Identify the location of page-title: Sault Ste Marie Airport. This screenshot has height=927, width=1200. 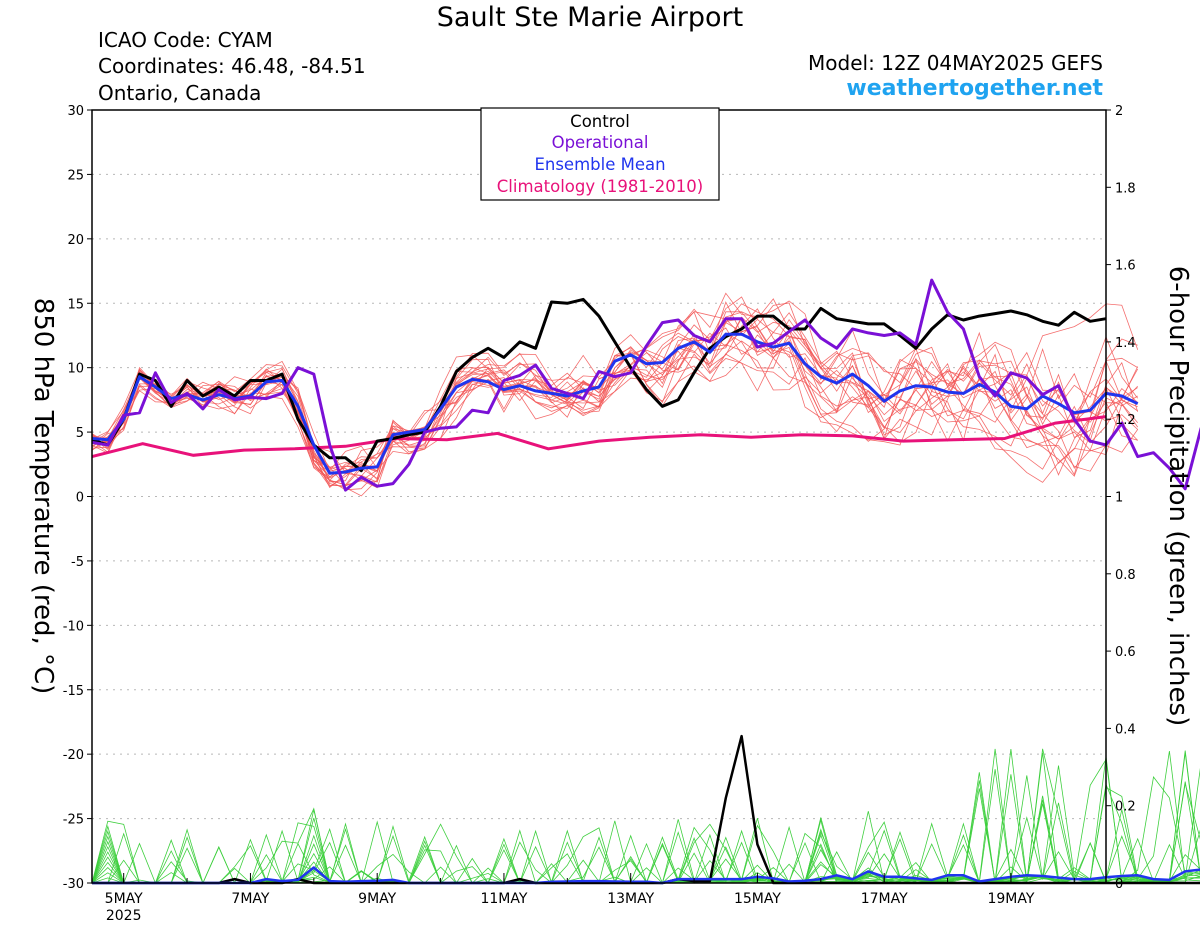
(590, 17).